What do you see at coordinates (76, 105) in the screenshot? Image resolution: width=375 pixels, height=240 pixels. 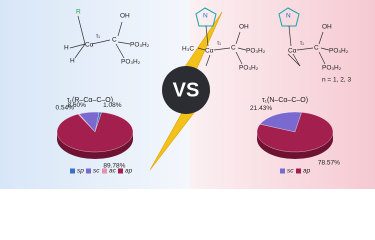 I see `data-label: 8.60%` at bounding box center [76, 105].